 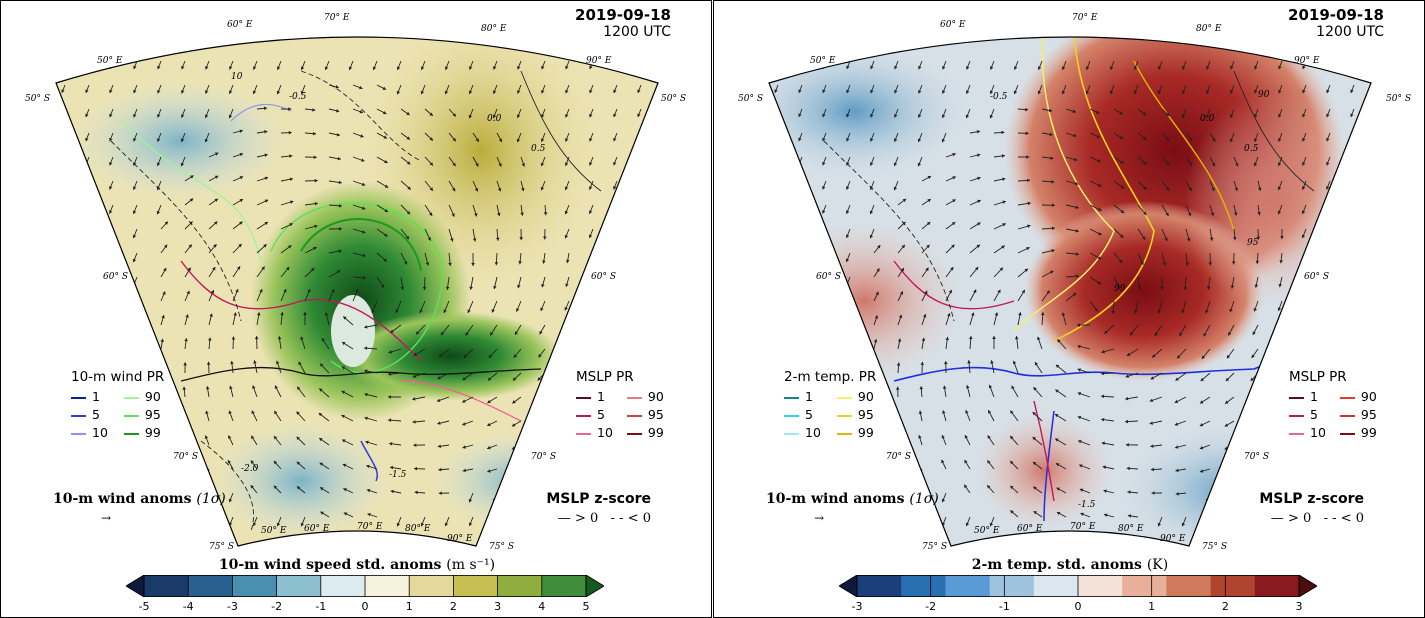 What do you see at coordinates (135, 586) in the screenshot?
I see `colorbar-extend-min` at bounding box center [135, 586].